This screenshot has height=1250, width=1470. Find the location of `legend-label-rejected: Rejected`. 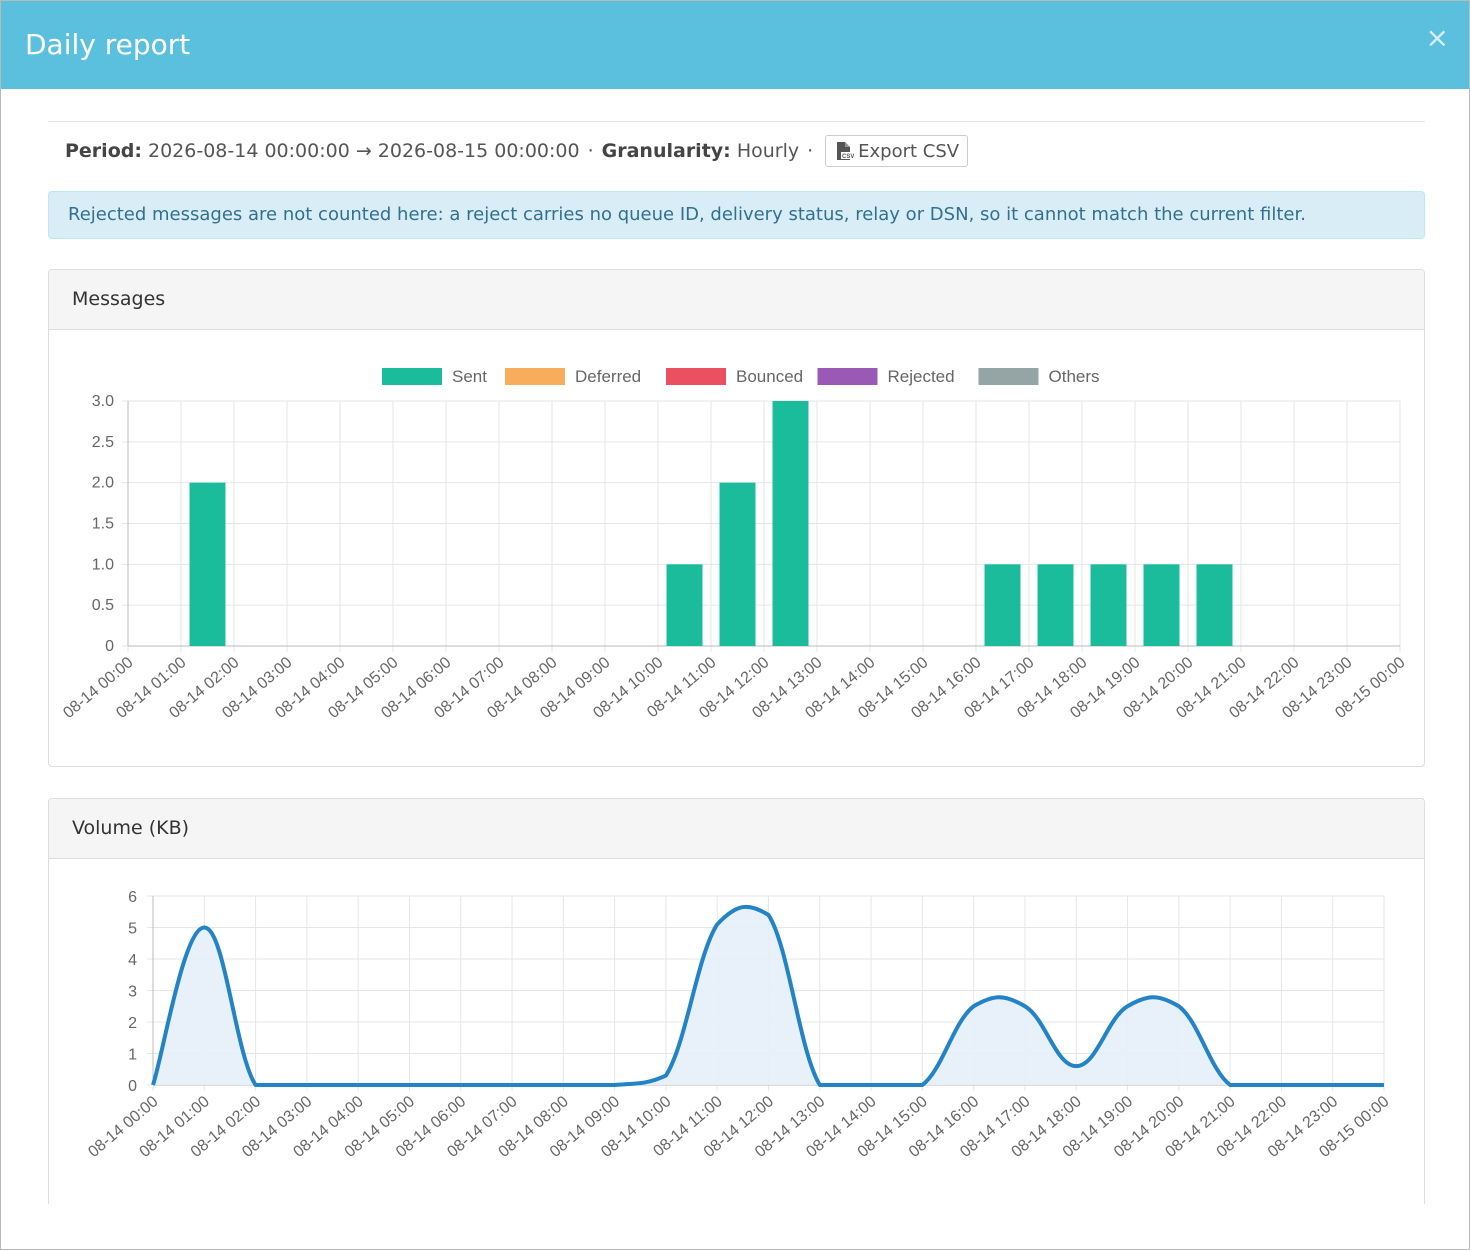

legend-label-rejected: Rejected is located at coordinates (921, 376).